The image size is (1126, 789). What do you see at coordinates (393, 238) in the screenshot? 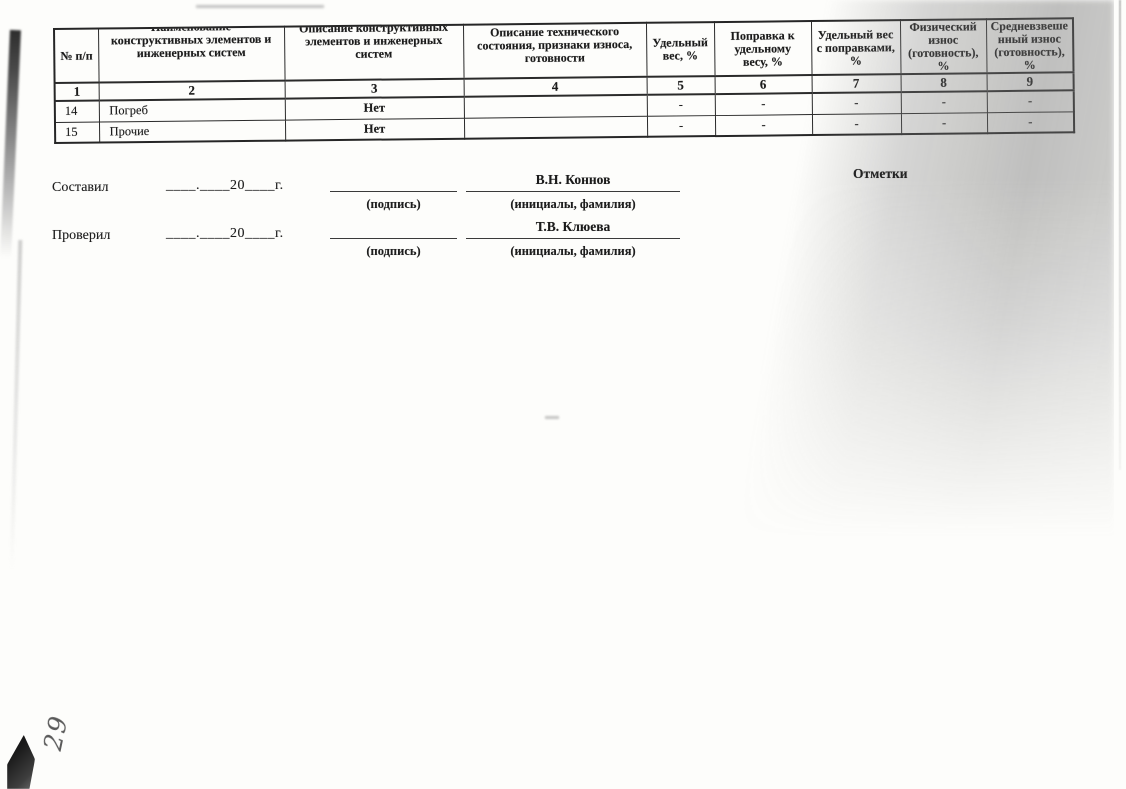
I see `checked-signature-line` at bounding box center [393, 238].